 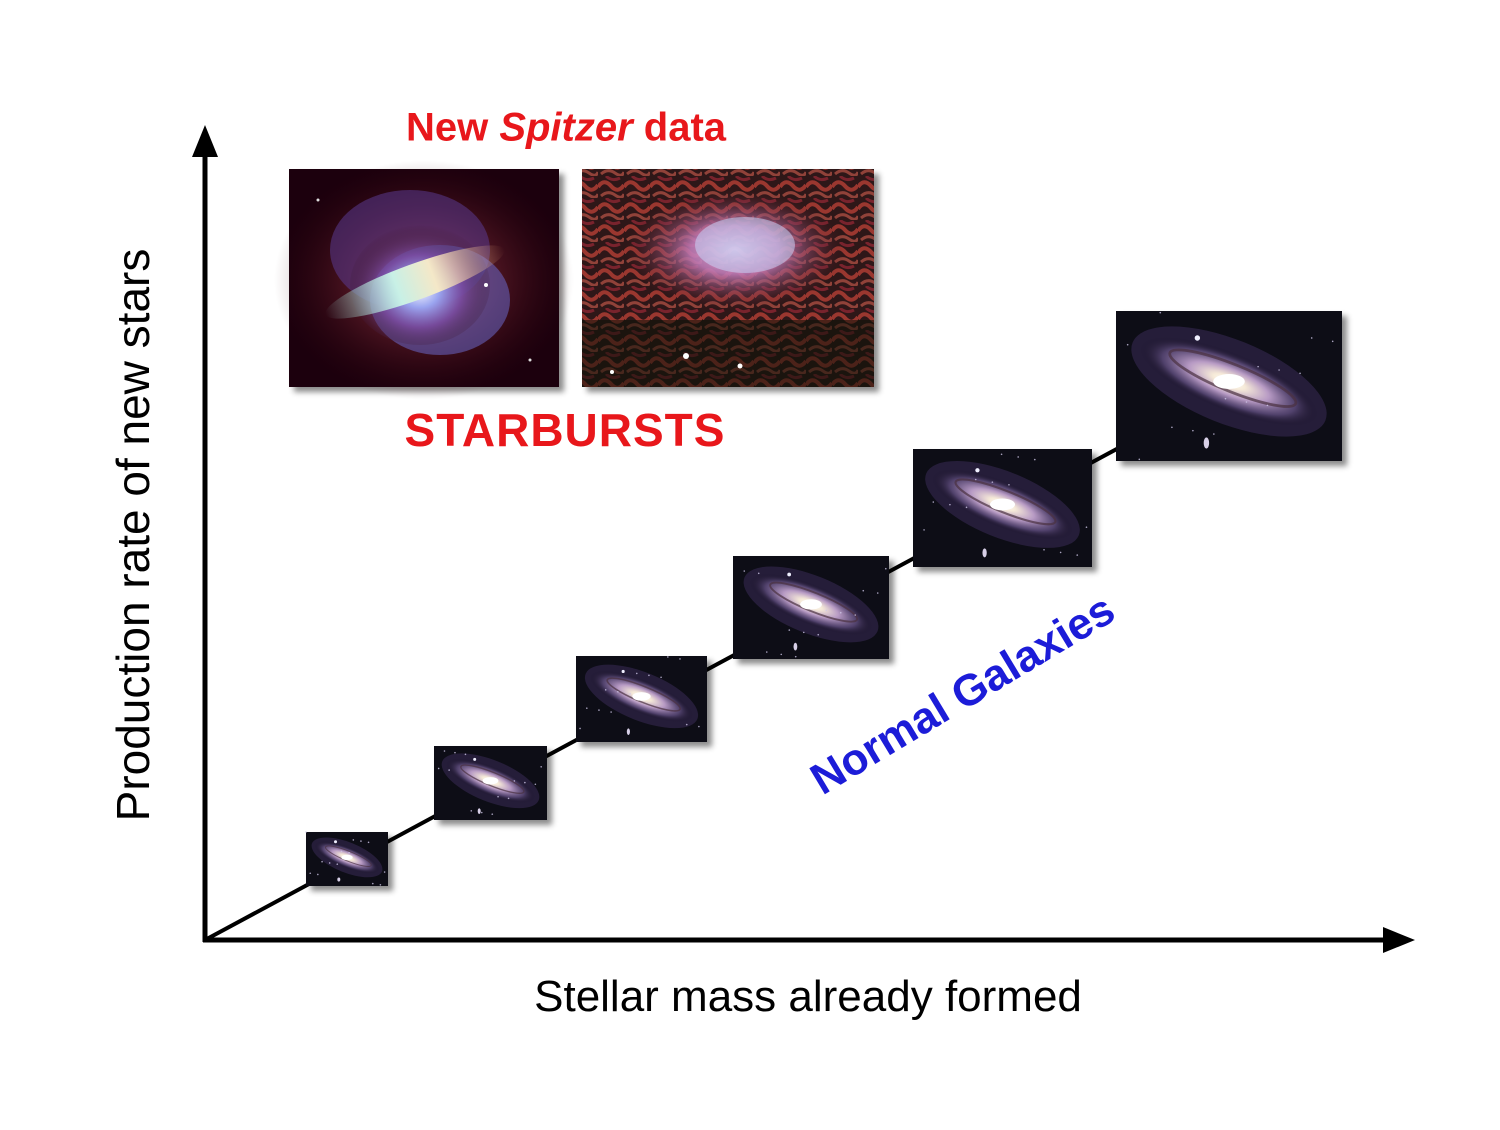 I want to click on spitzer-title-prefix: New, so click(x=452, y=127).